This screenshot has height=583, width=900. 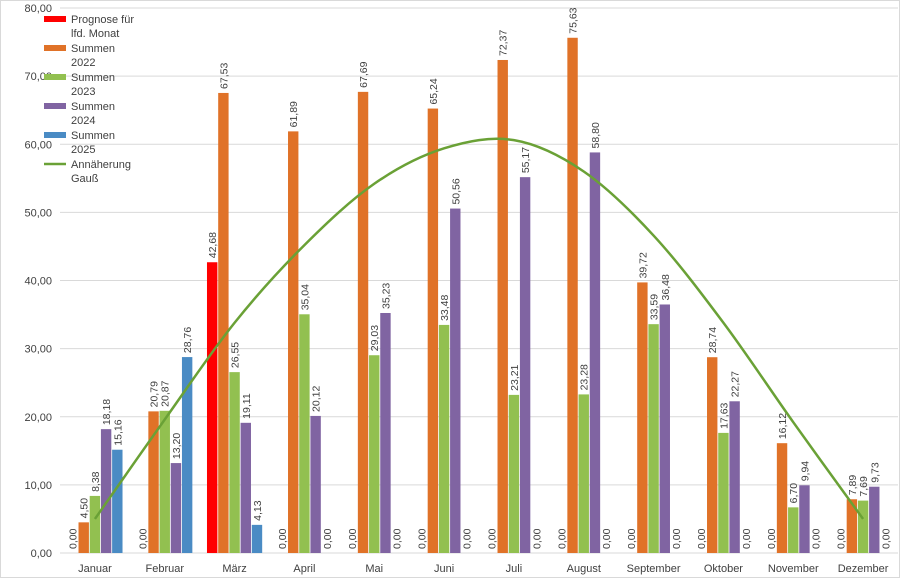 What do you see at coordinates (177, 446) in the screenshot?
I see `bar-value-label: 13,20` at bounding box center [177, 446].